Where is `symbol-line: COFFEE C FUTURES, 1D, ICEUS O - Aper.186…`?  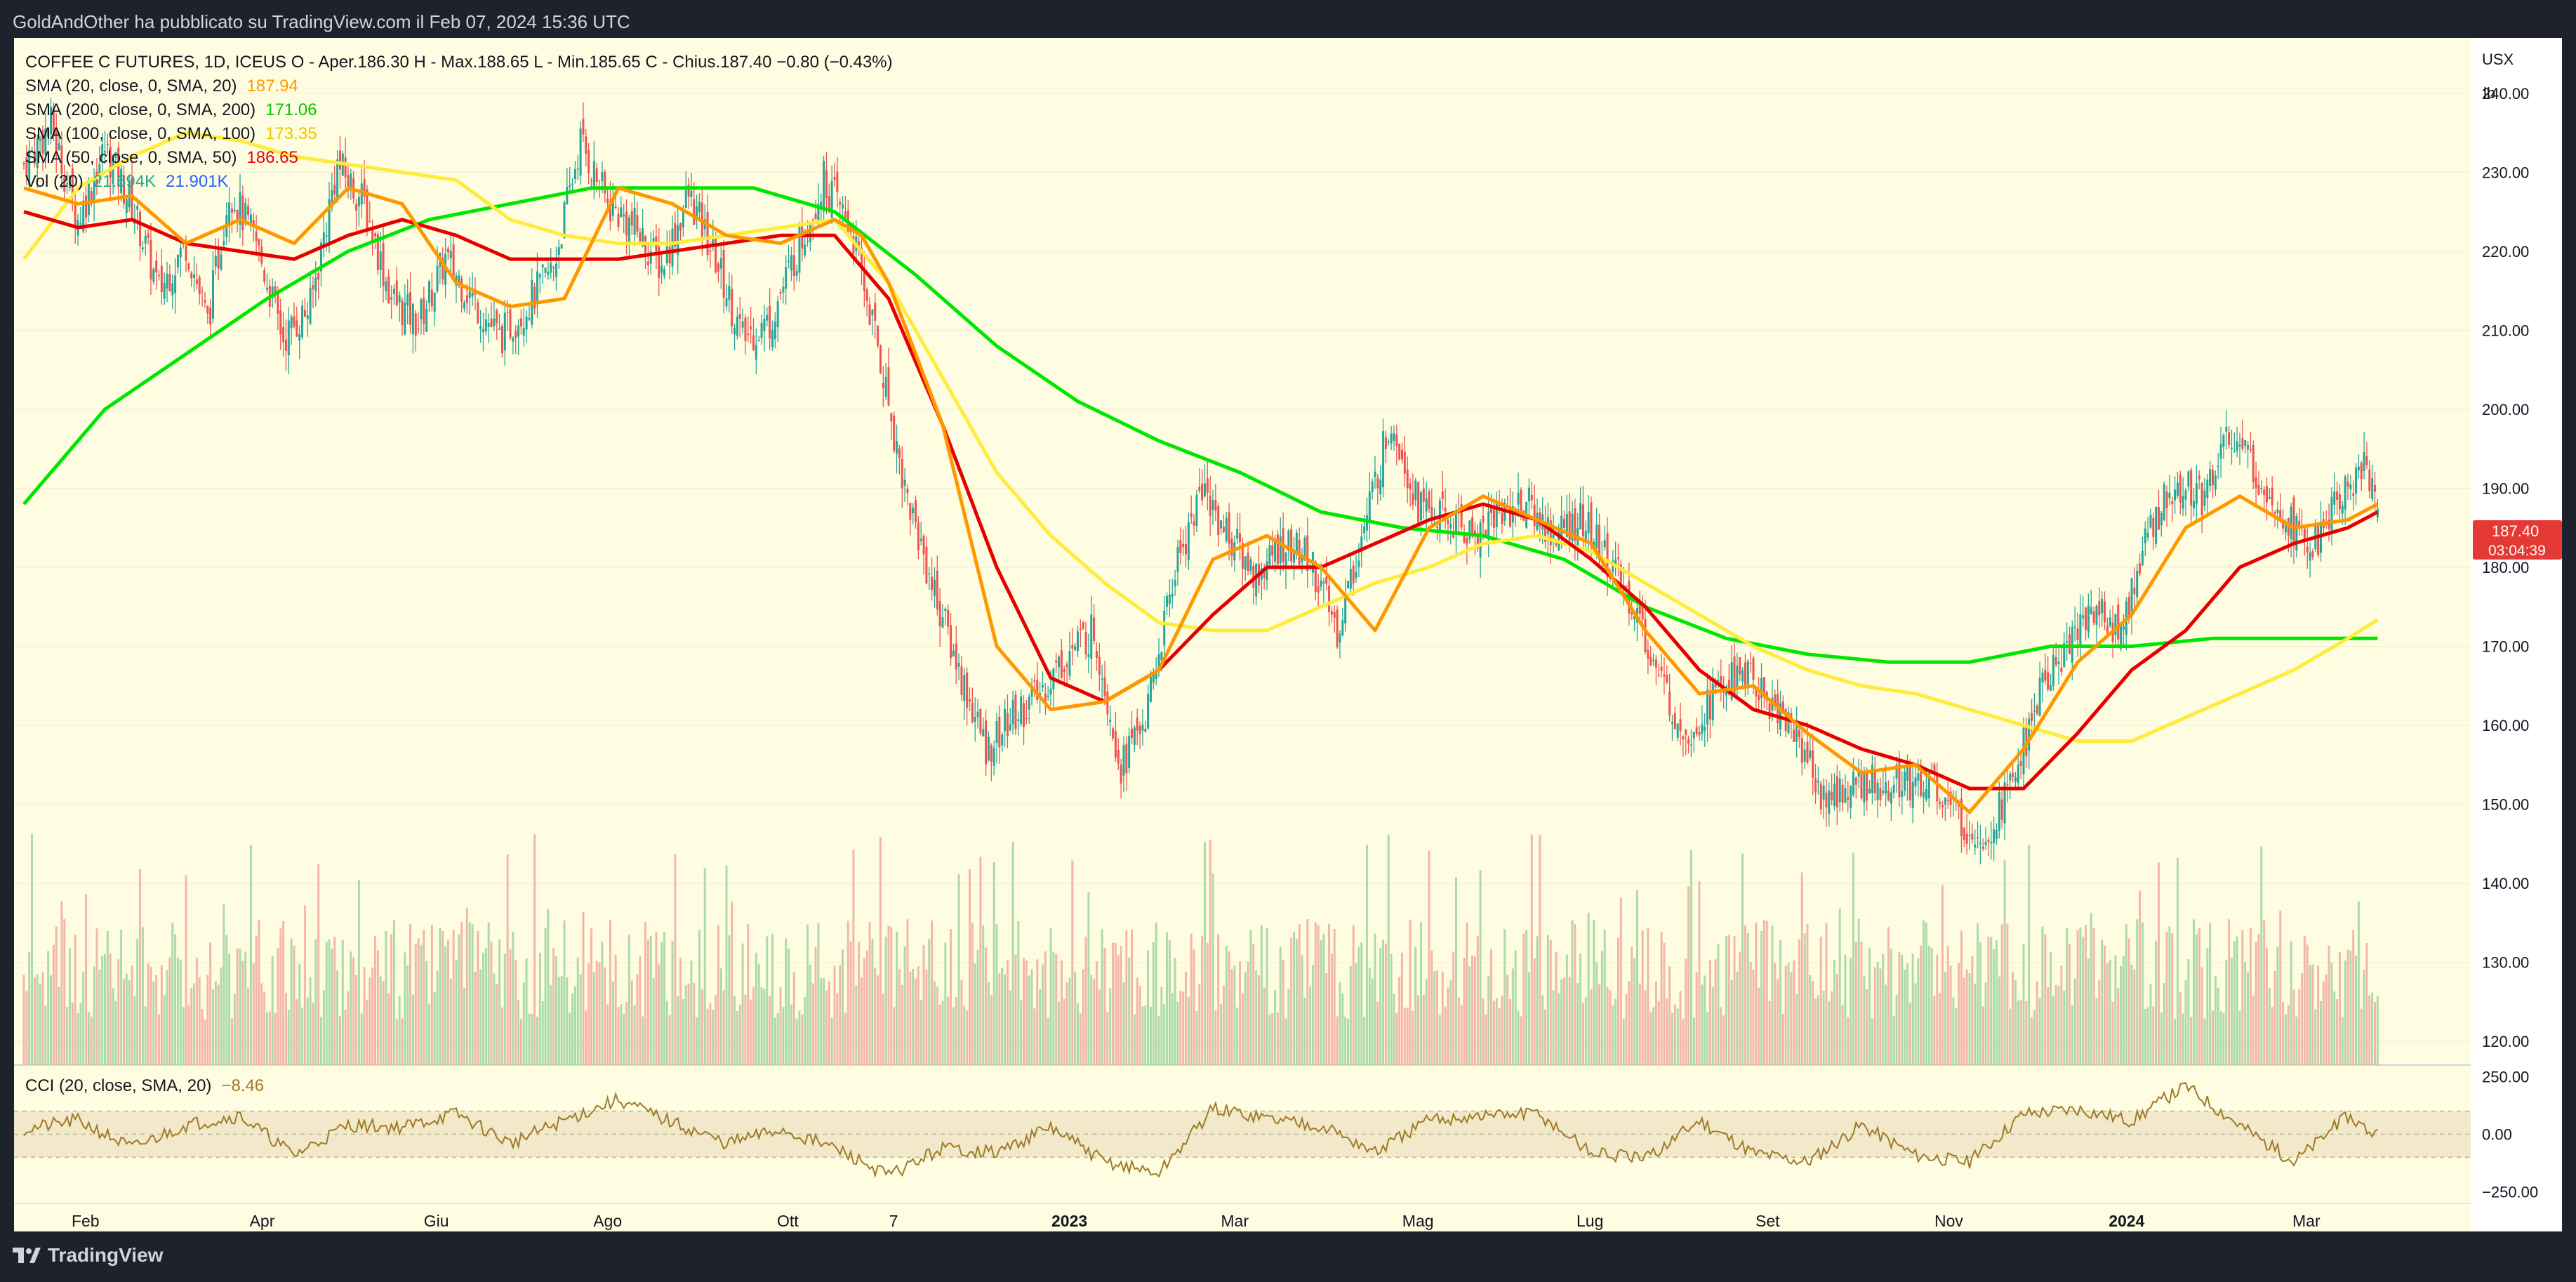 symbol-line: COFFEE C FUTURES, 1D, ICEUS O - Aper.186… is located at coordinates (459, 62).